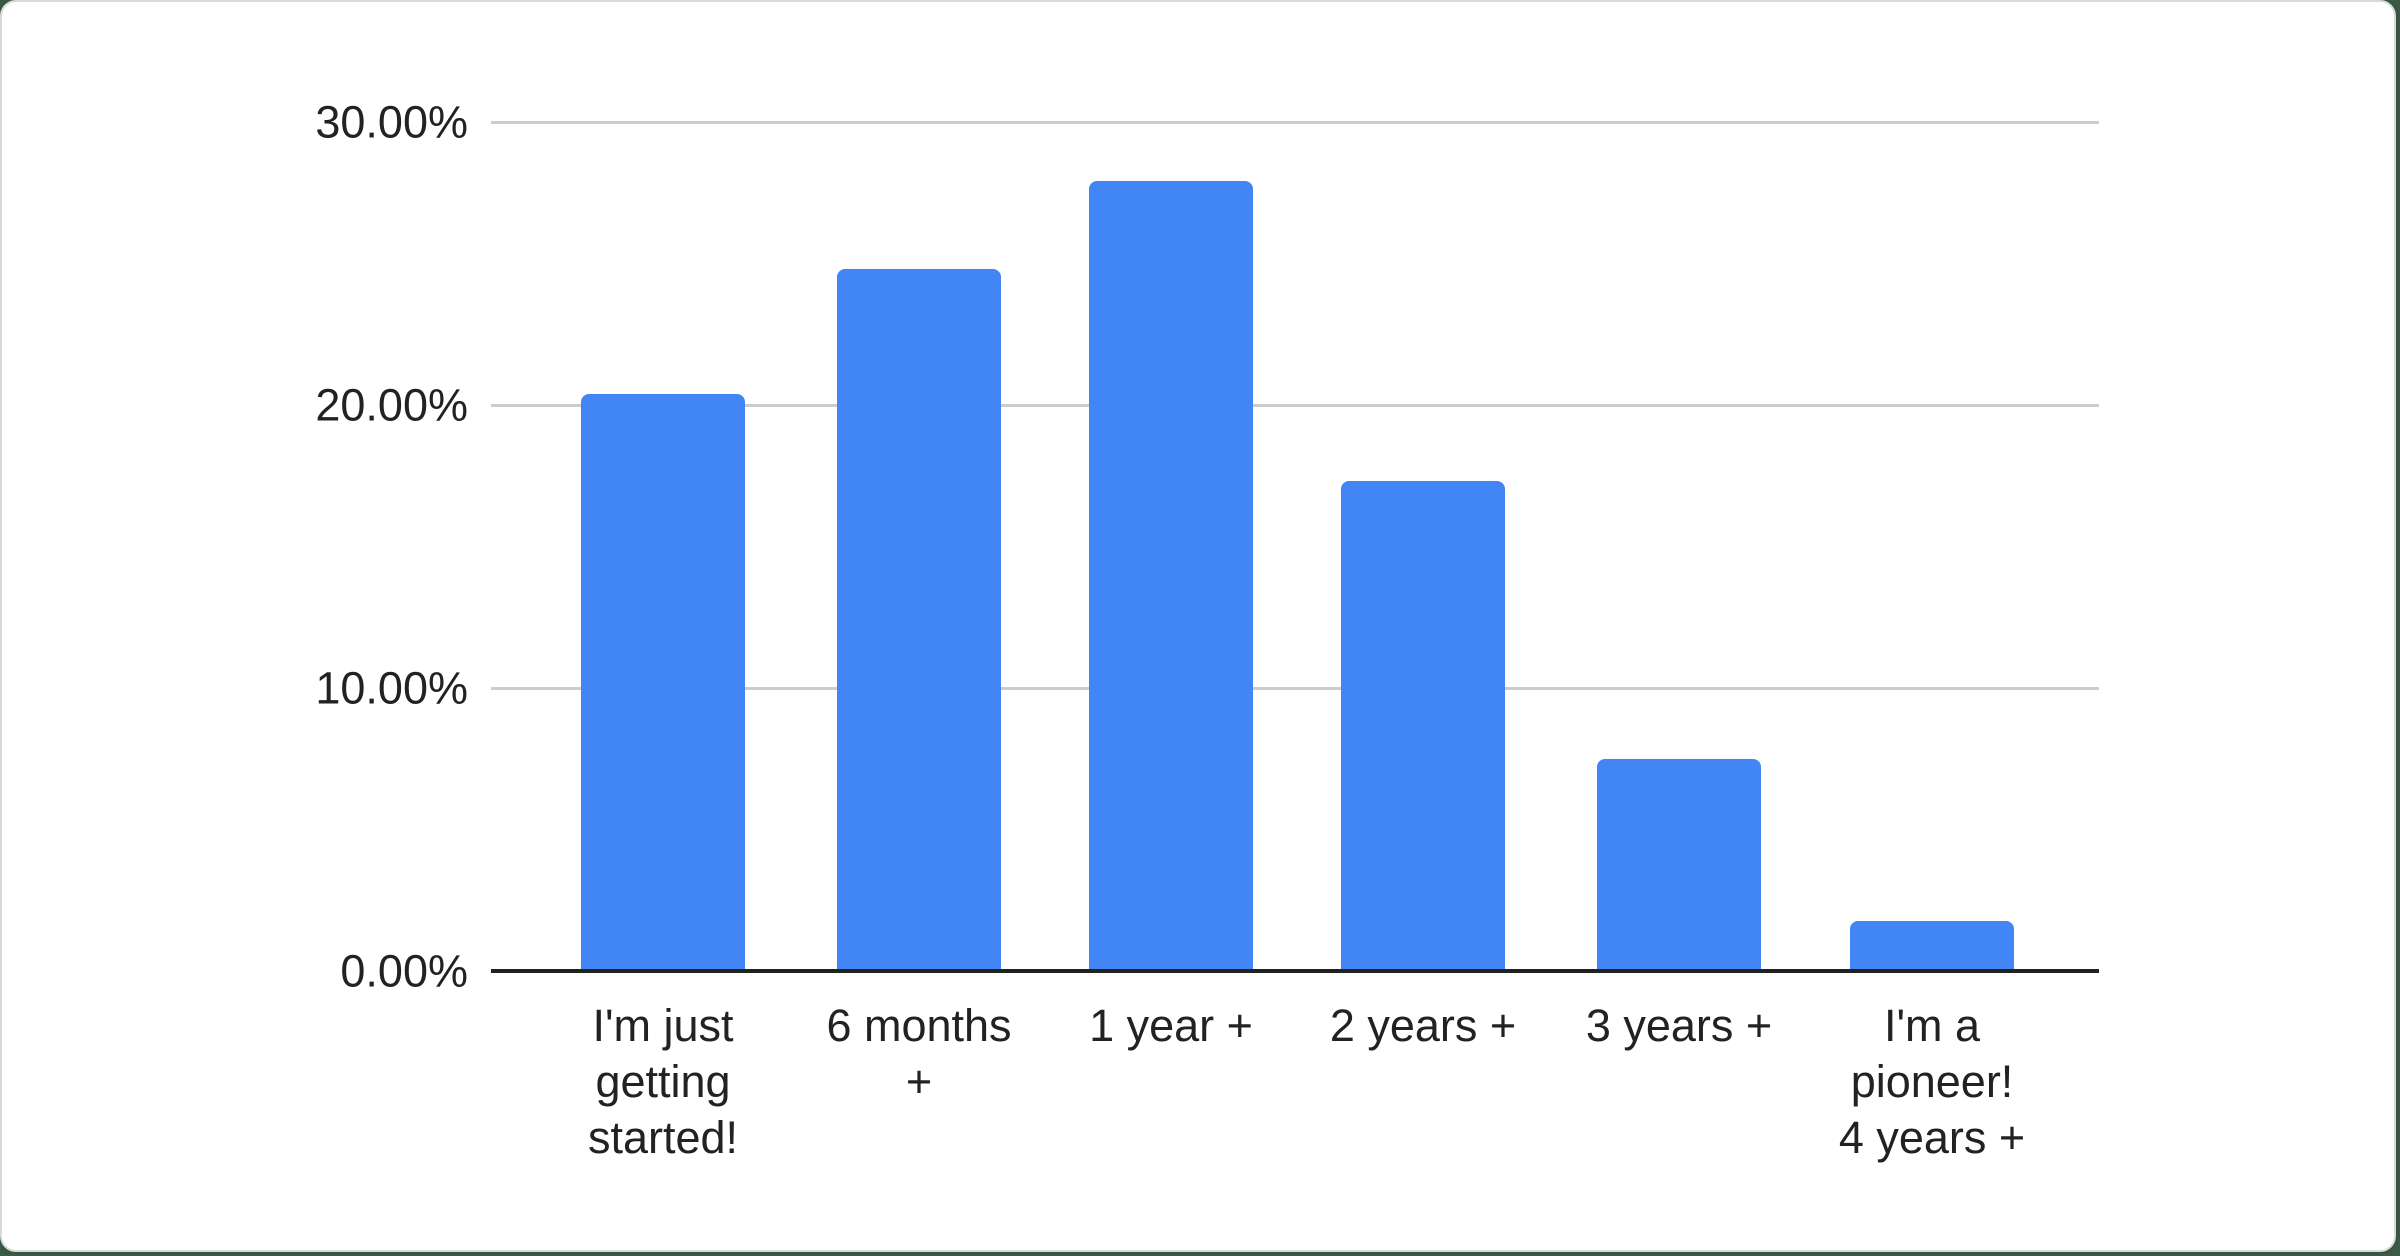 The width and height of the screenshot is (2400, 1256). What do you see at coordinates (1932, 1081) in the screenshot?
I see `x-axis-category-label: I'm a pioneer! 4 years +` at bounding box center [1932, 1081].